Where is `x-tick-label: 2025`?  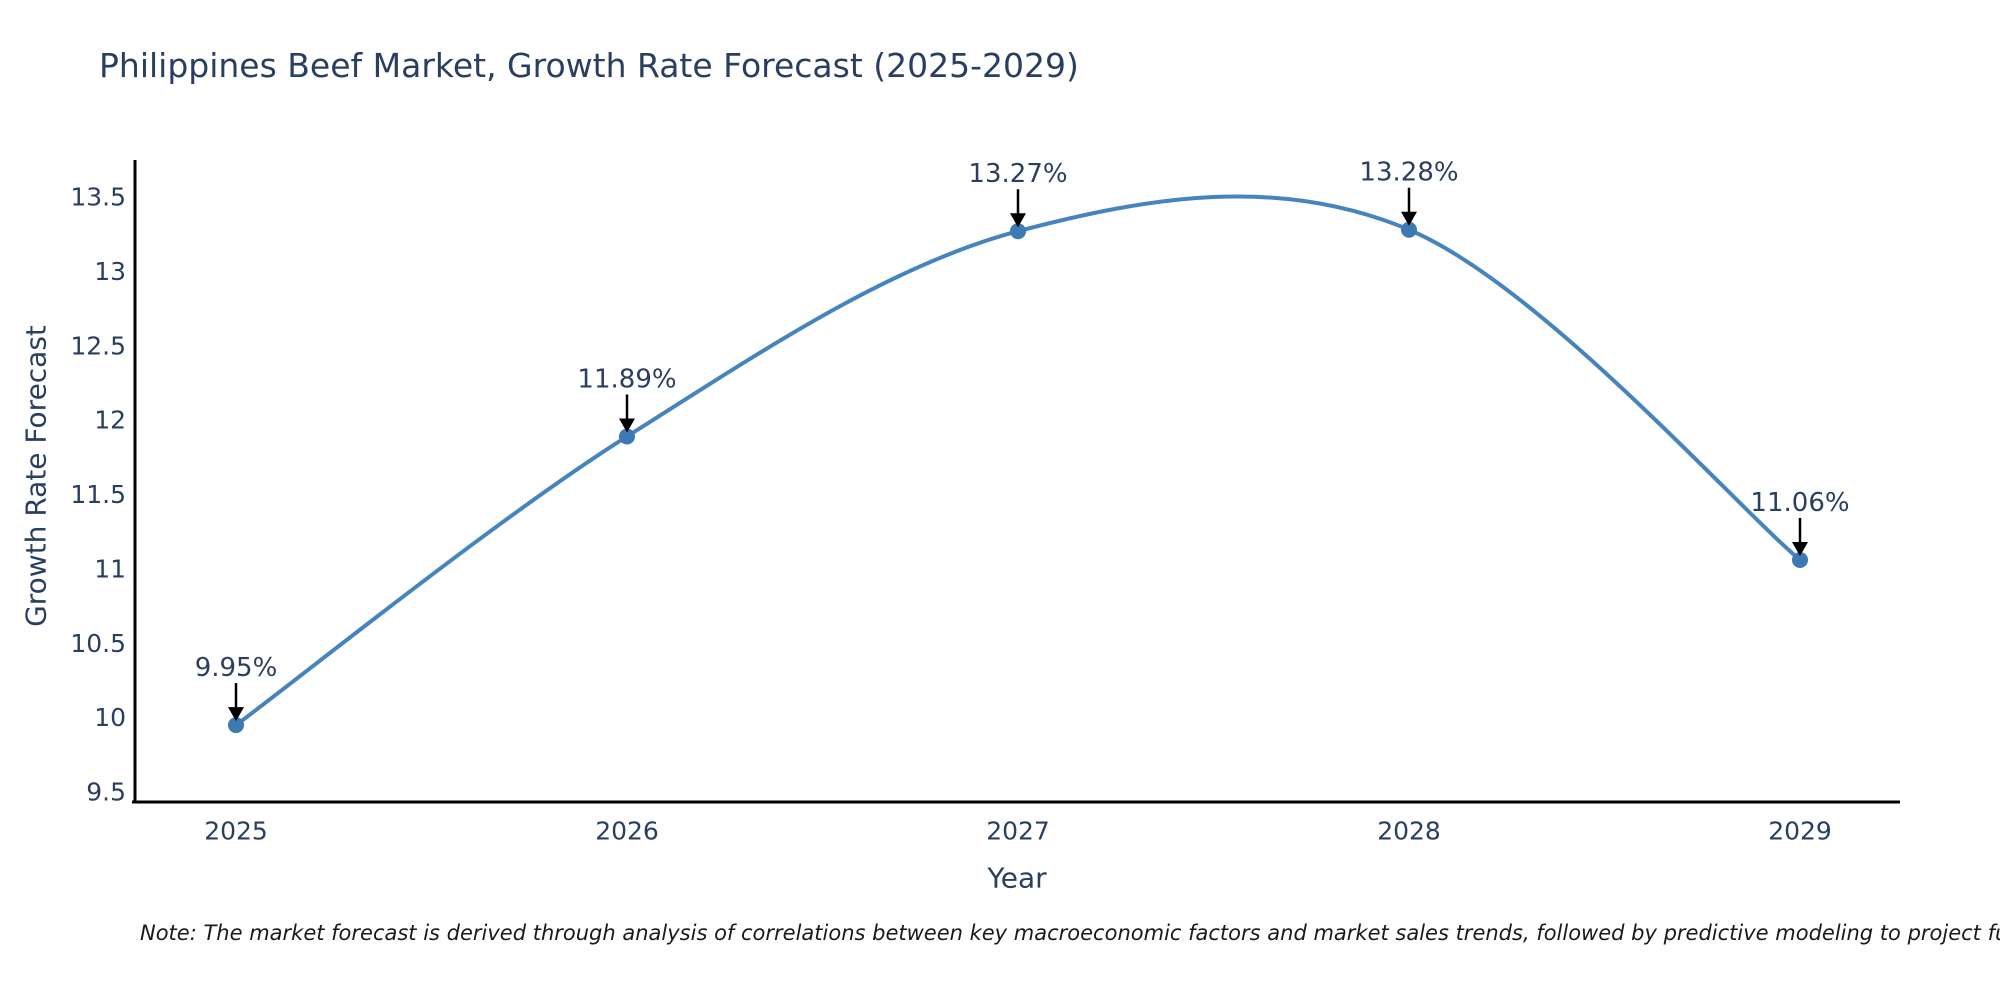 x-tick-label: 2025 is located at coordinates (236, 831).